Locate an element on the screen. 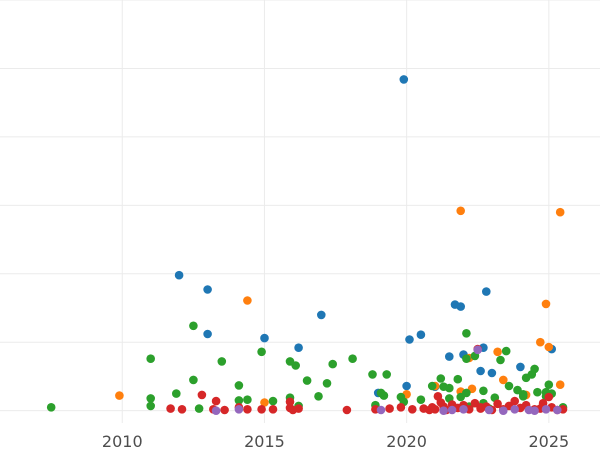 The image size is (600, 450). x-axis: 2010 2015 2020 2025 is located at coordinates (335, 441).